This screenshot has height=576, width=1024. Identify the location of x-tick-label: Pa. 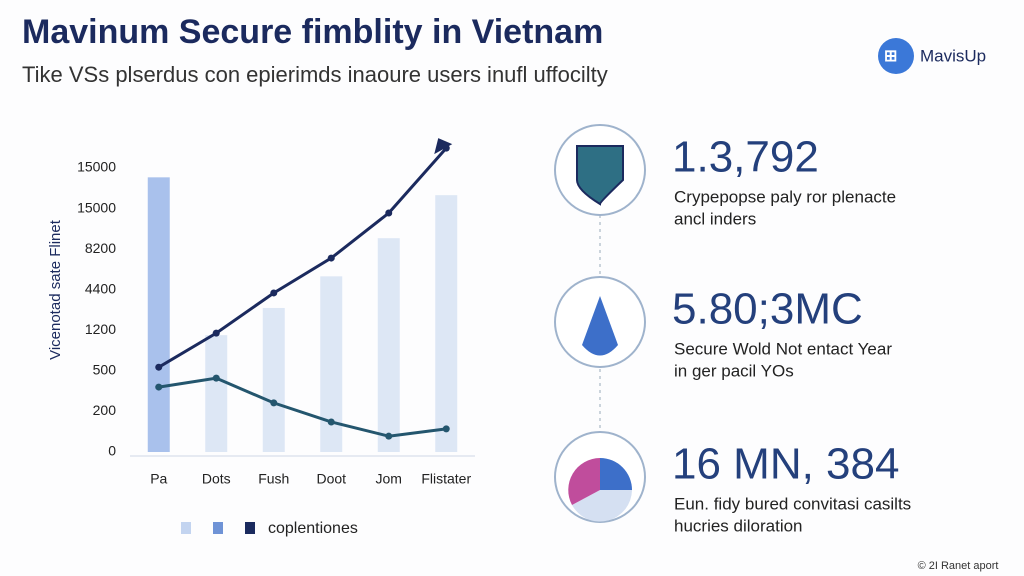
(158, 479).